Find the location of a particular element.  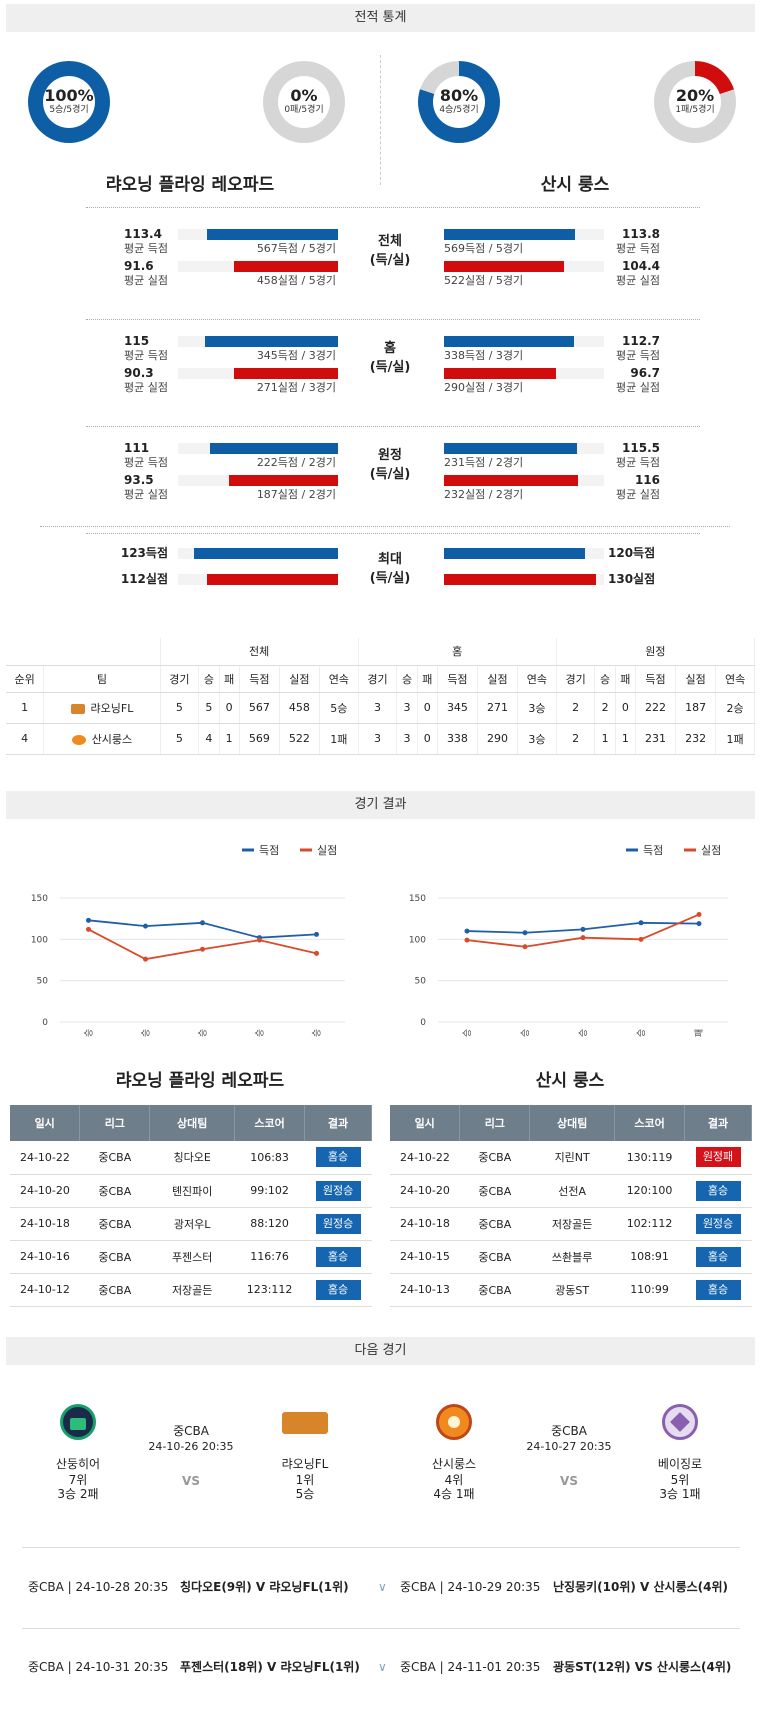

win-rate-donut: 0% 0패/5경기 is located at coordinates (304, 102).